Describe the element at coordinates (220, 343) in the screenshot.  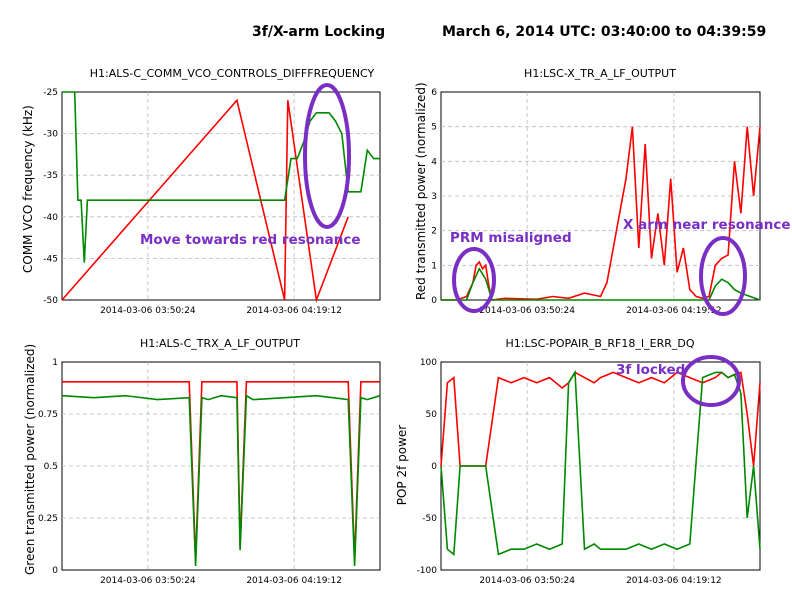
I see `panel-title-green-transmitted: H1:ALS-C_TRX_A_LF_OUTPUT` at that location.